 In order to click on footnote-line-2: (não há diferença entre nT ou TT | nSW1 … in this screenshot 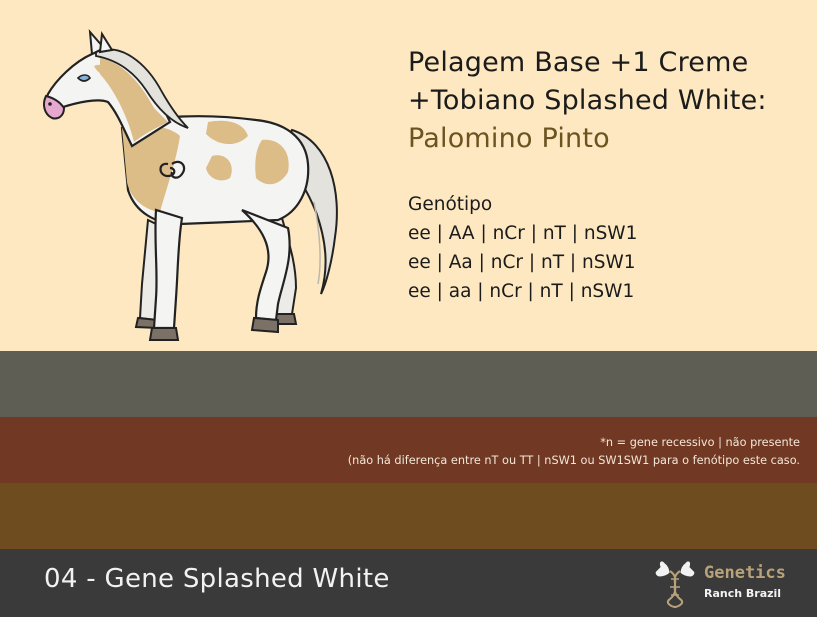, I will do `click(573, 460)`.